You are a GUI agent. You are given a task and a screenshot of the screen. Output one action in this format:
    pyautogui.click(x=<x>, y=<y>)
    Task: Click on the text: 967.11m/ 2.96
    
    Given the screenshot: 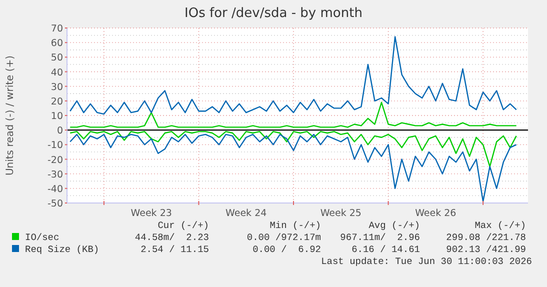 What is the action you would take?
    pyautogui.click(x=380, y=237)
    